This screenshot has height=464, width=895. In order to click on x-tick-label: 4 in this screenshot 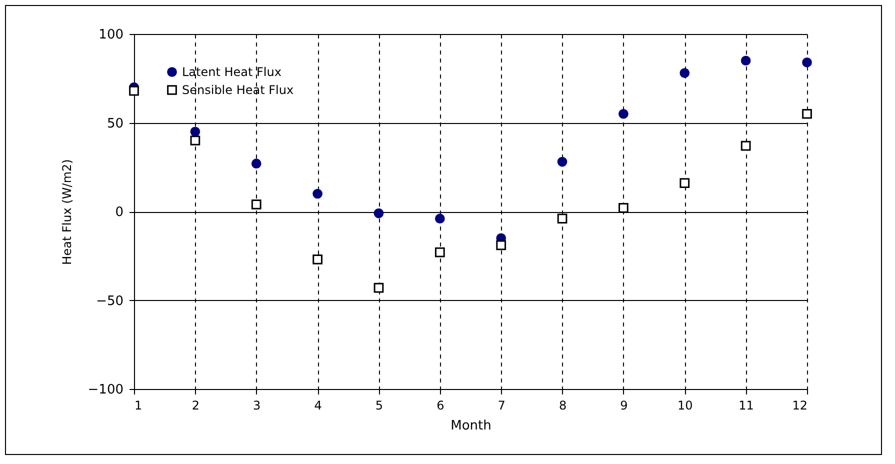, I will do `click(318, 405)`.